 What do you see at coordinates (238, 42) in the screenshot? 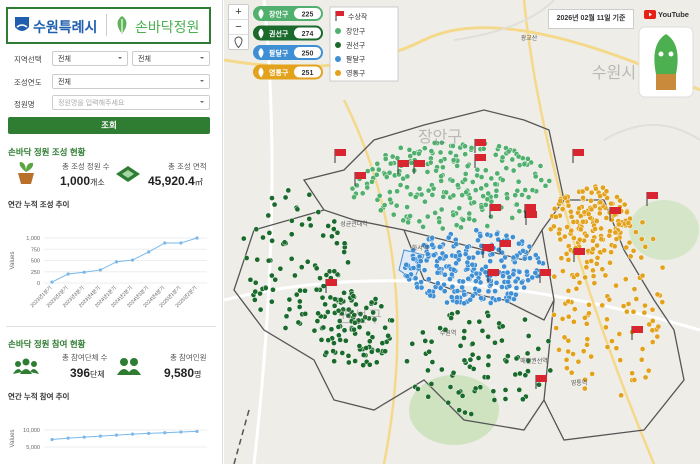
I see `locate-button` at bounding box center [238, 42].